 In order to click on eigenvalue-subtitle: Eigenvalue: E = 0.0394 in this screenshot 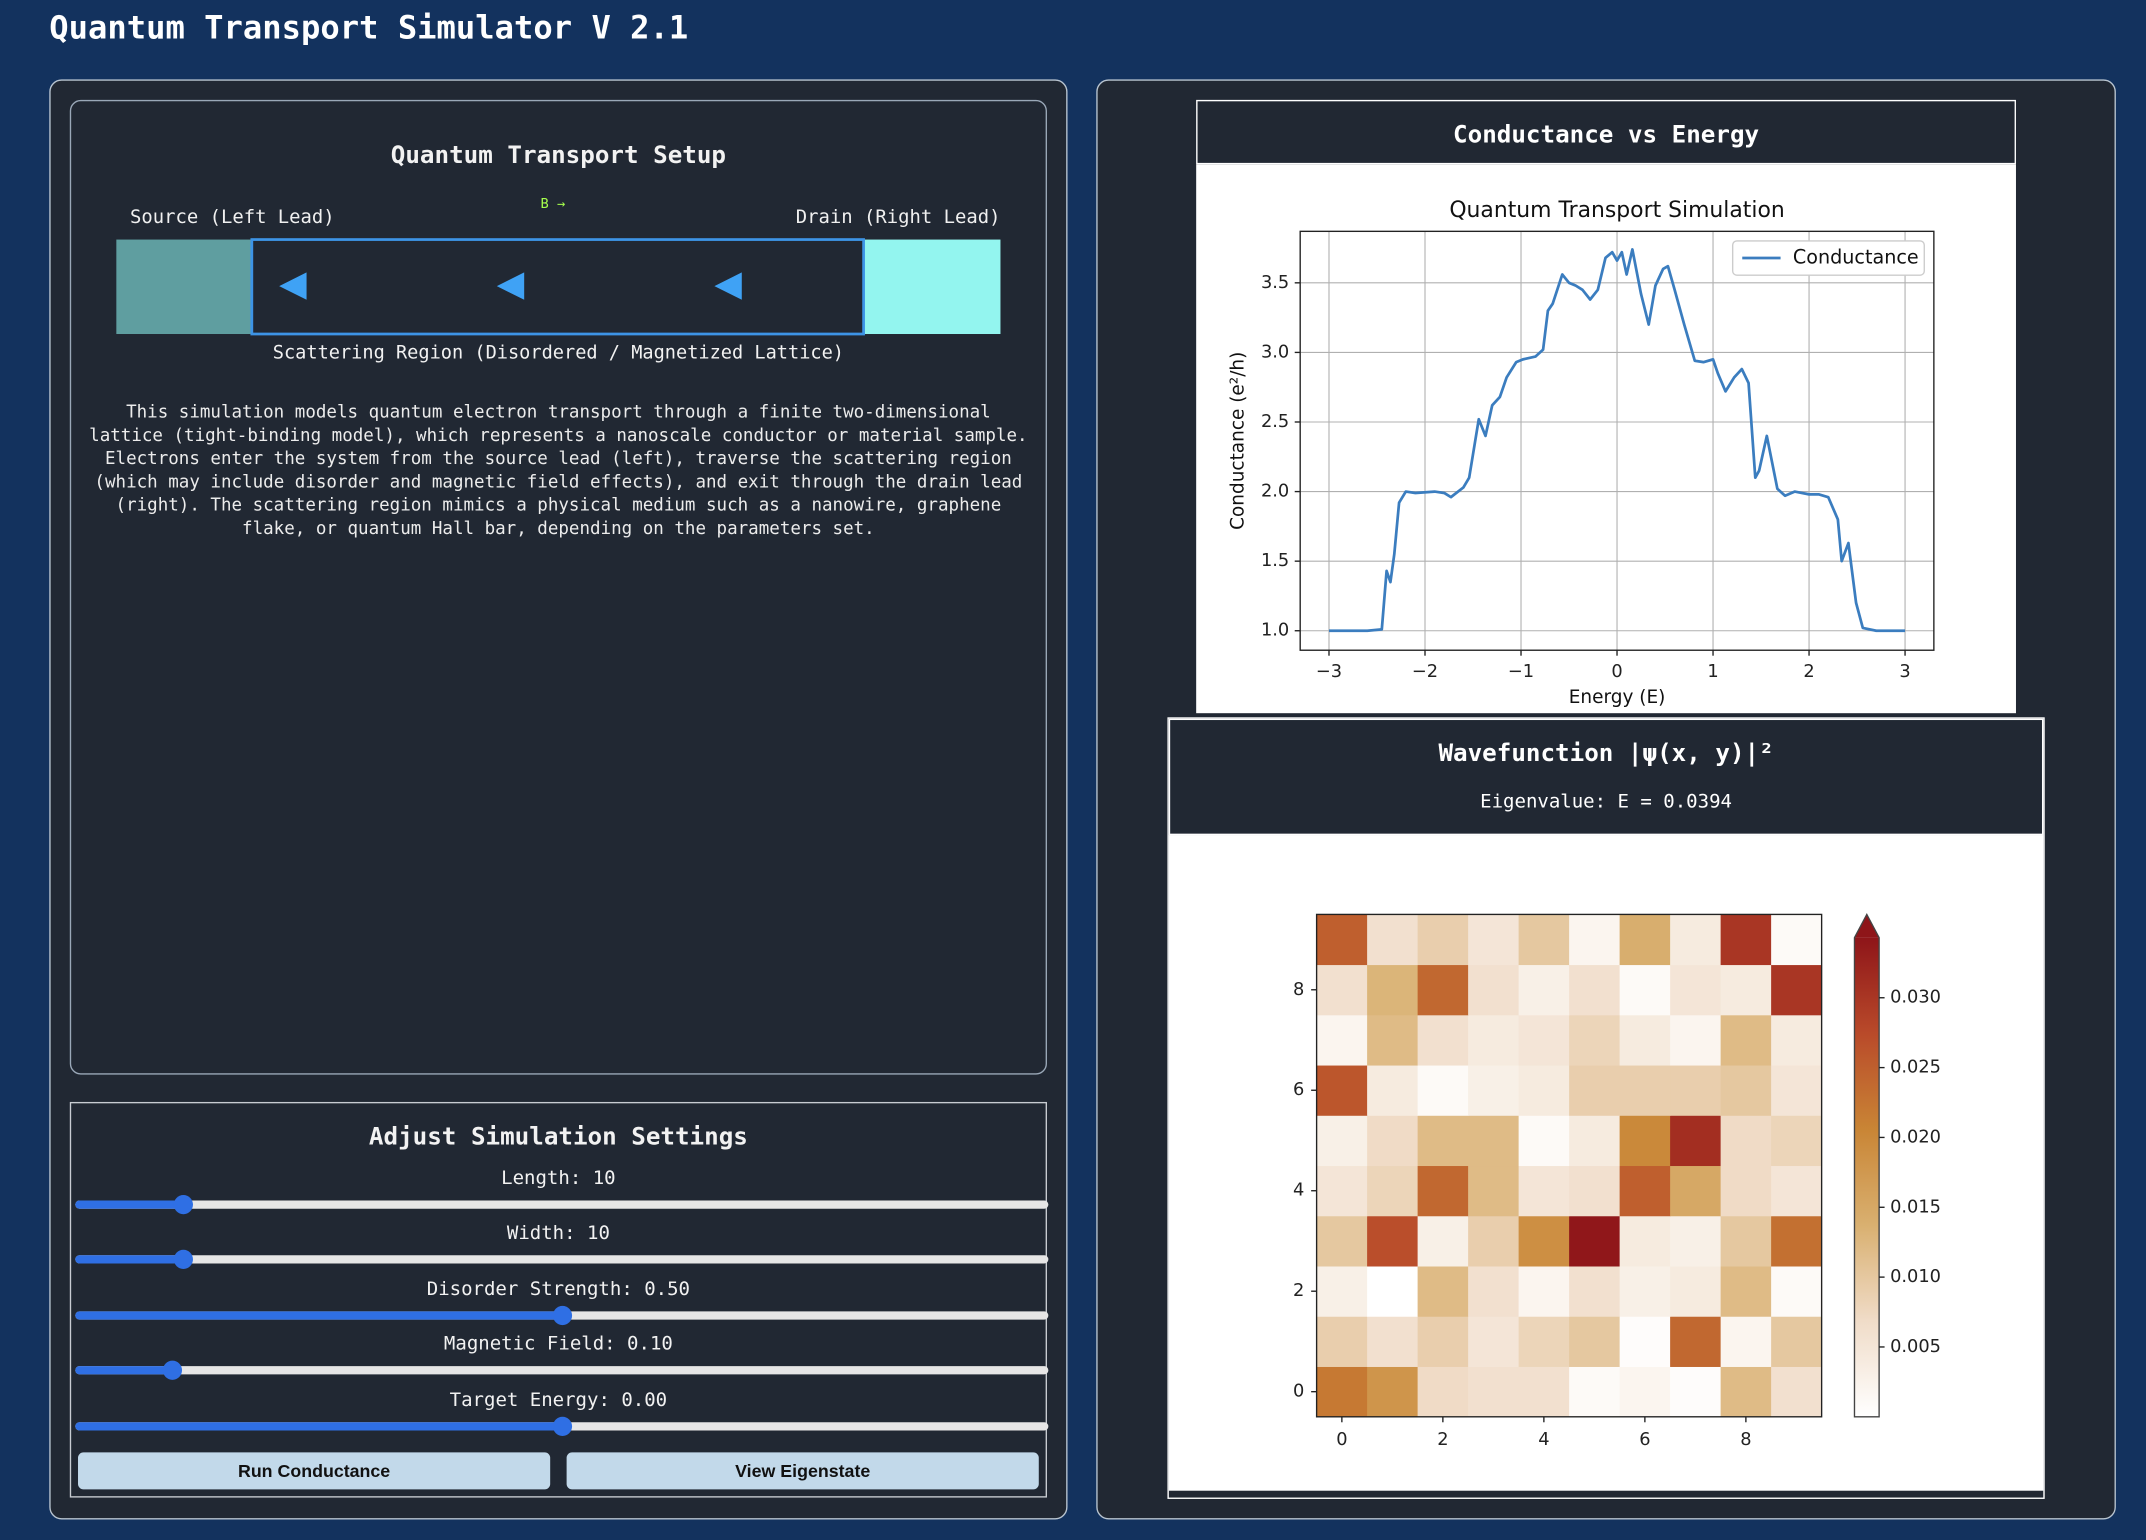, I will do `click(1606, 802)`.